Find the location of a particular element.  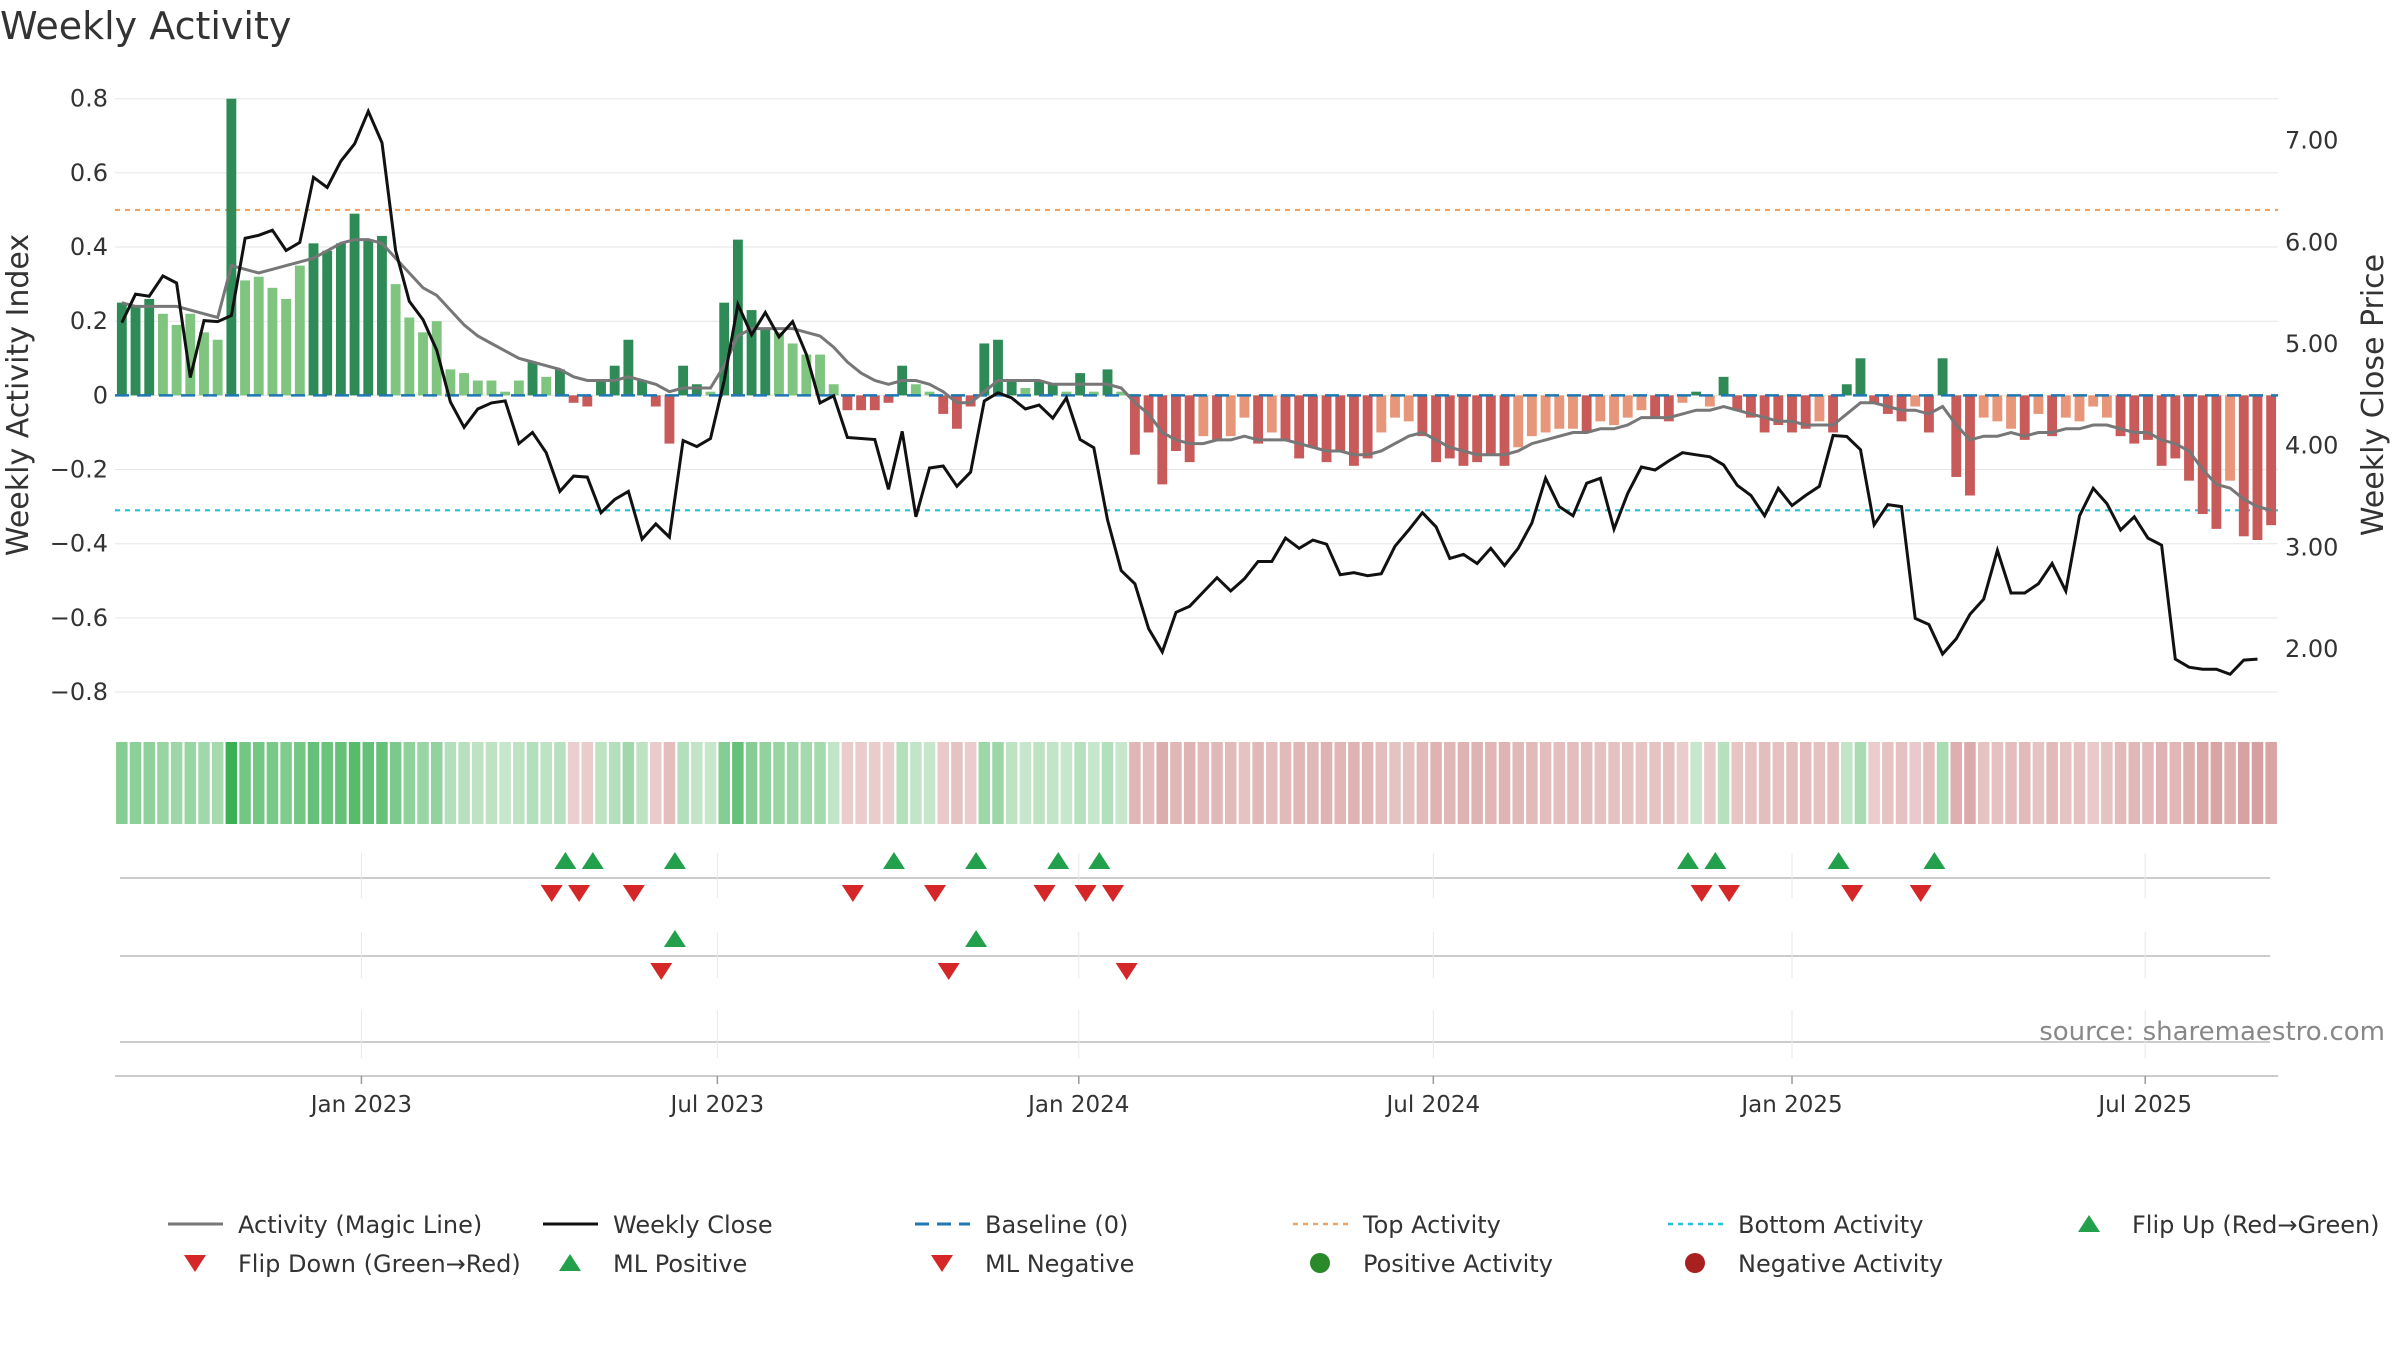

ml-negative-marker is located at coordinates (1126, 971).